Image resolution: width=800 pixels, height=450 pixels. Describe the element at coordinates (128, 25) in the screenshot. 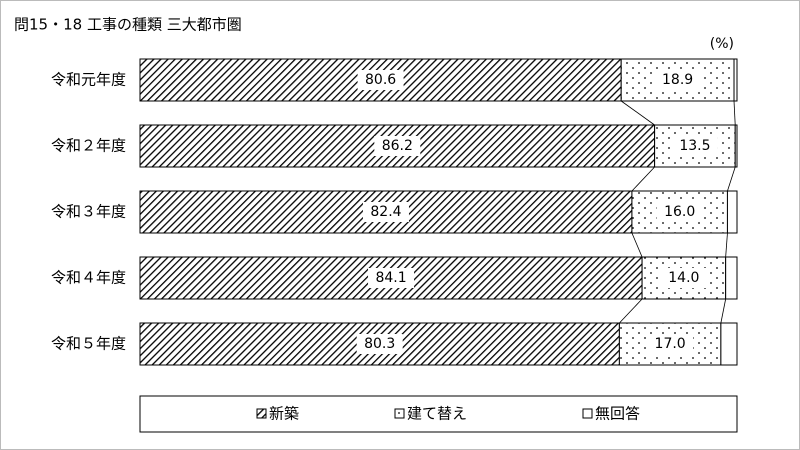

I see `chart-title: 問15・18 工事の種類 三大都市圏` at that location.